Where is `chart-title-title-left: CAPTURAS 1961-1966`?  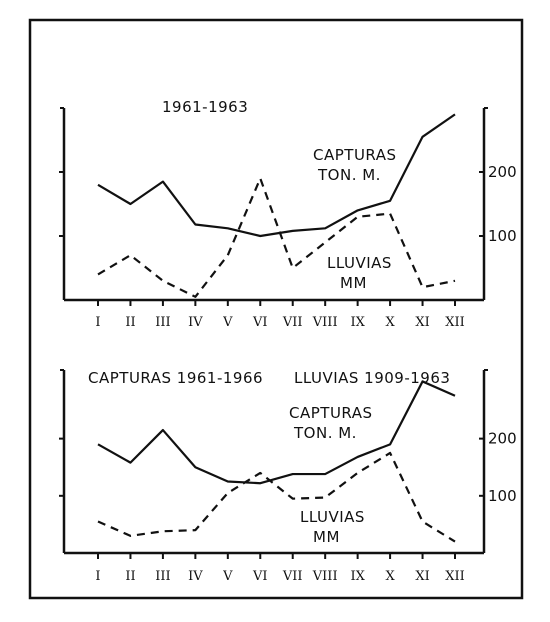 chart-title-title-left: CAPTURAS 1961-1966 is located at coordinates (175, 378).